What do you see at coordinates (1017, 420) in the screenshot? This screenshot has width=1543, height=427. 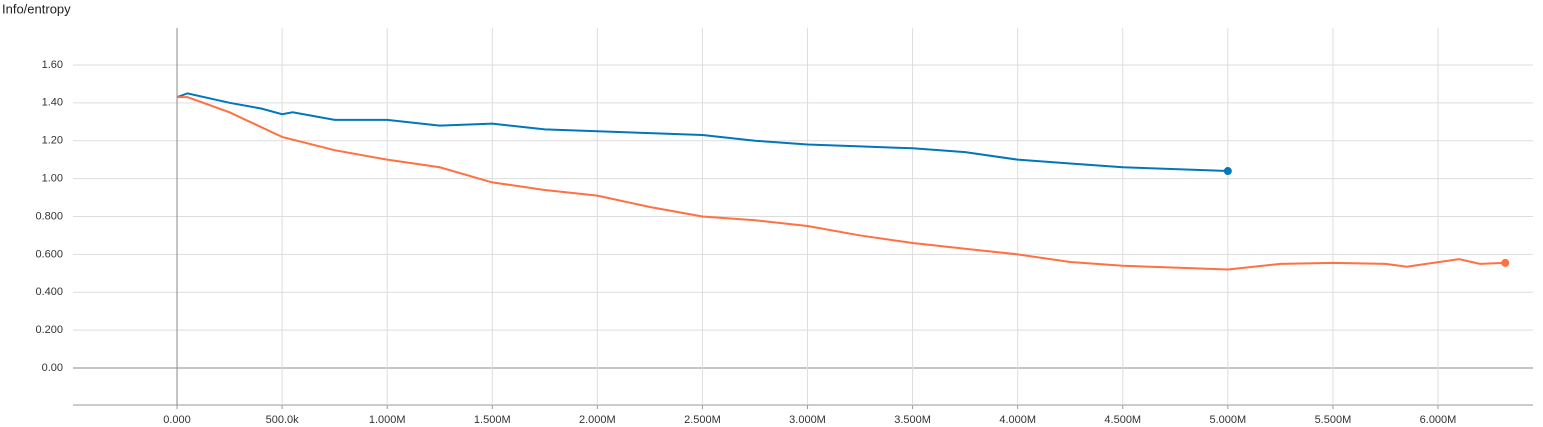 I see `x-tick-label: 4.000M` at bounding box center [1017, 420].